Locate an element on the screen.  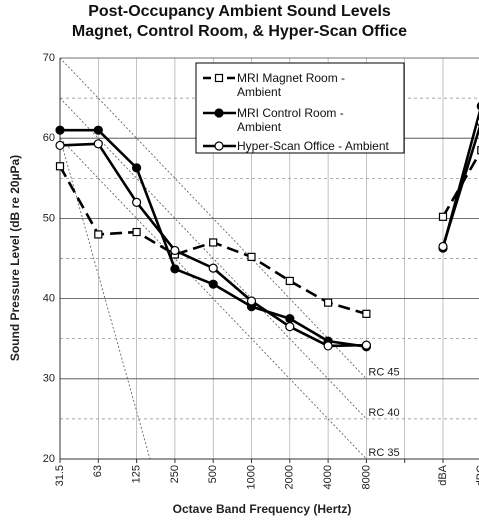
legend-label: MRI Magnet Room - Ambient is located at coordinates (291, 85).